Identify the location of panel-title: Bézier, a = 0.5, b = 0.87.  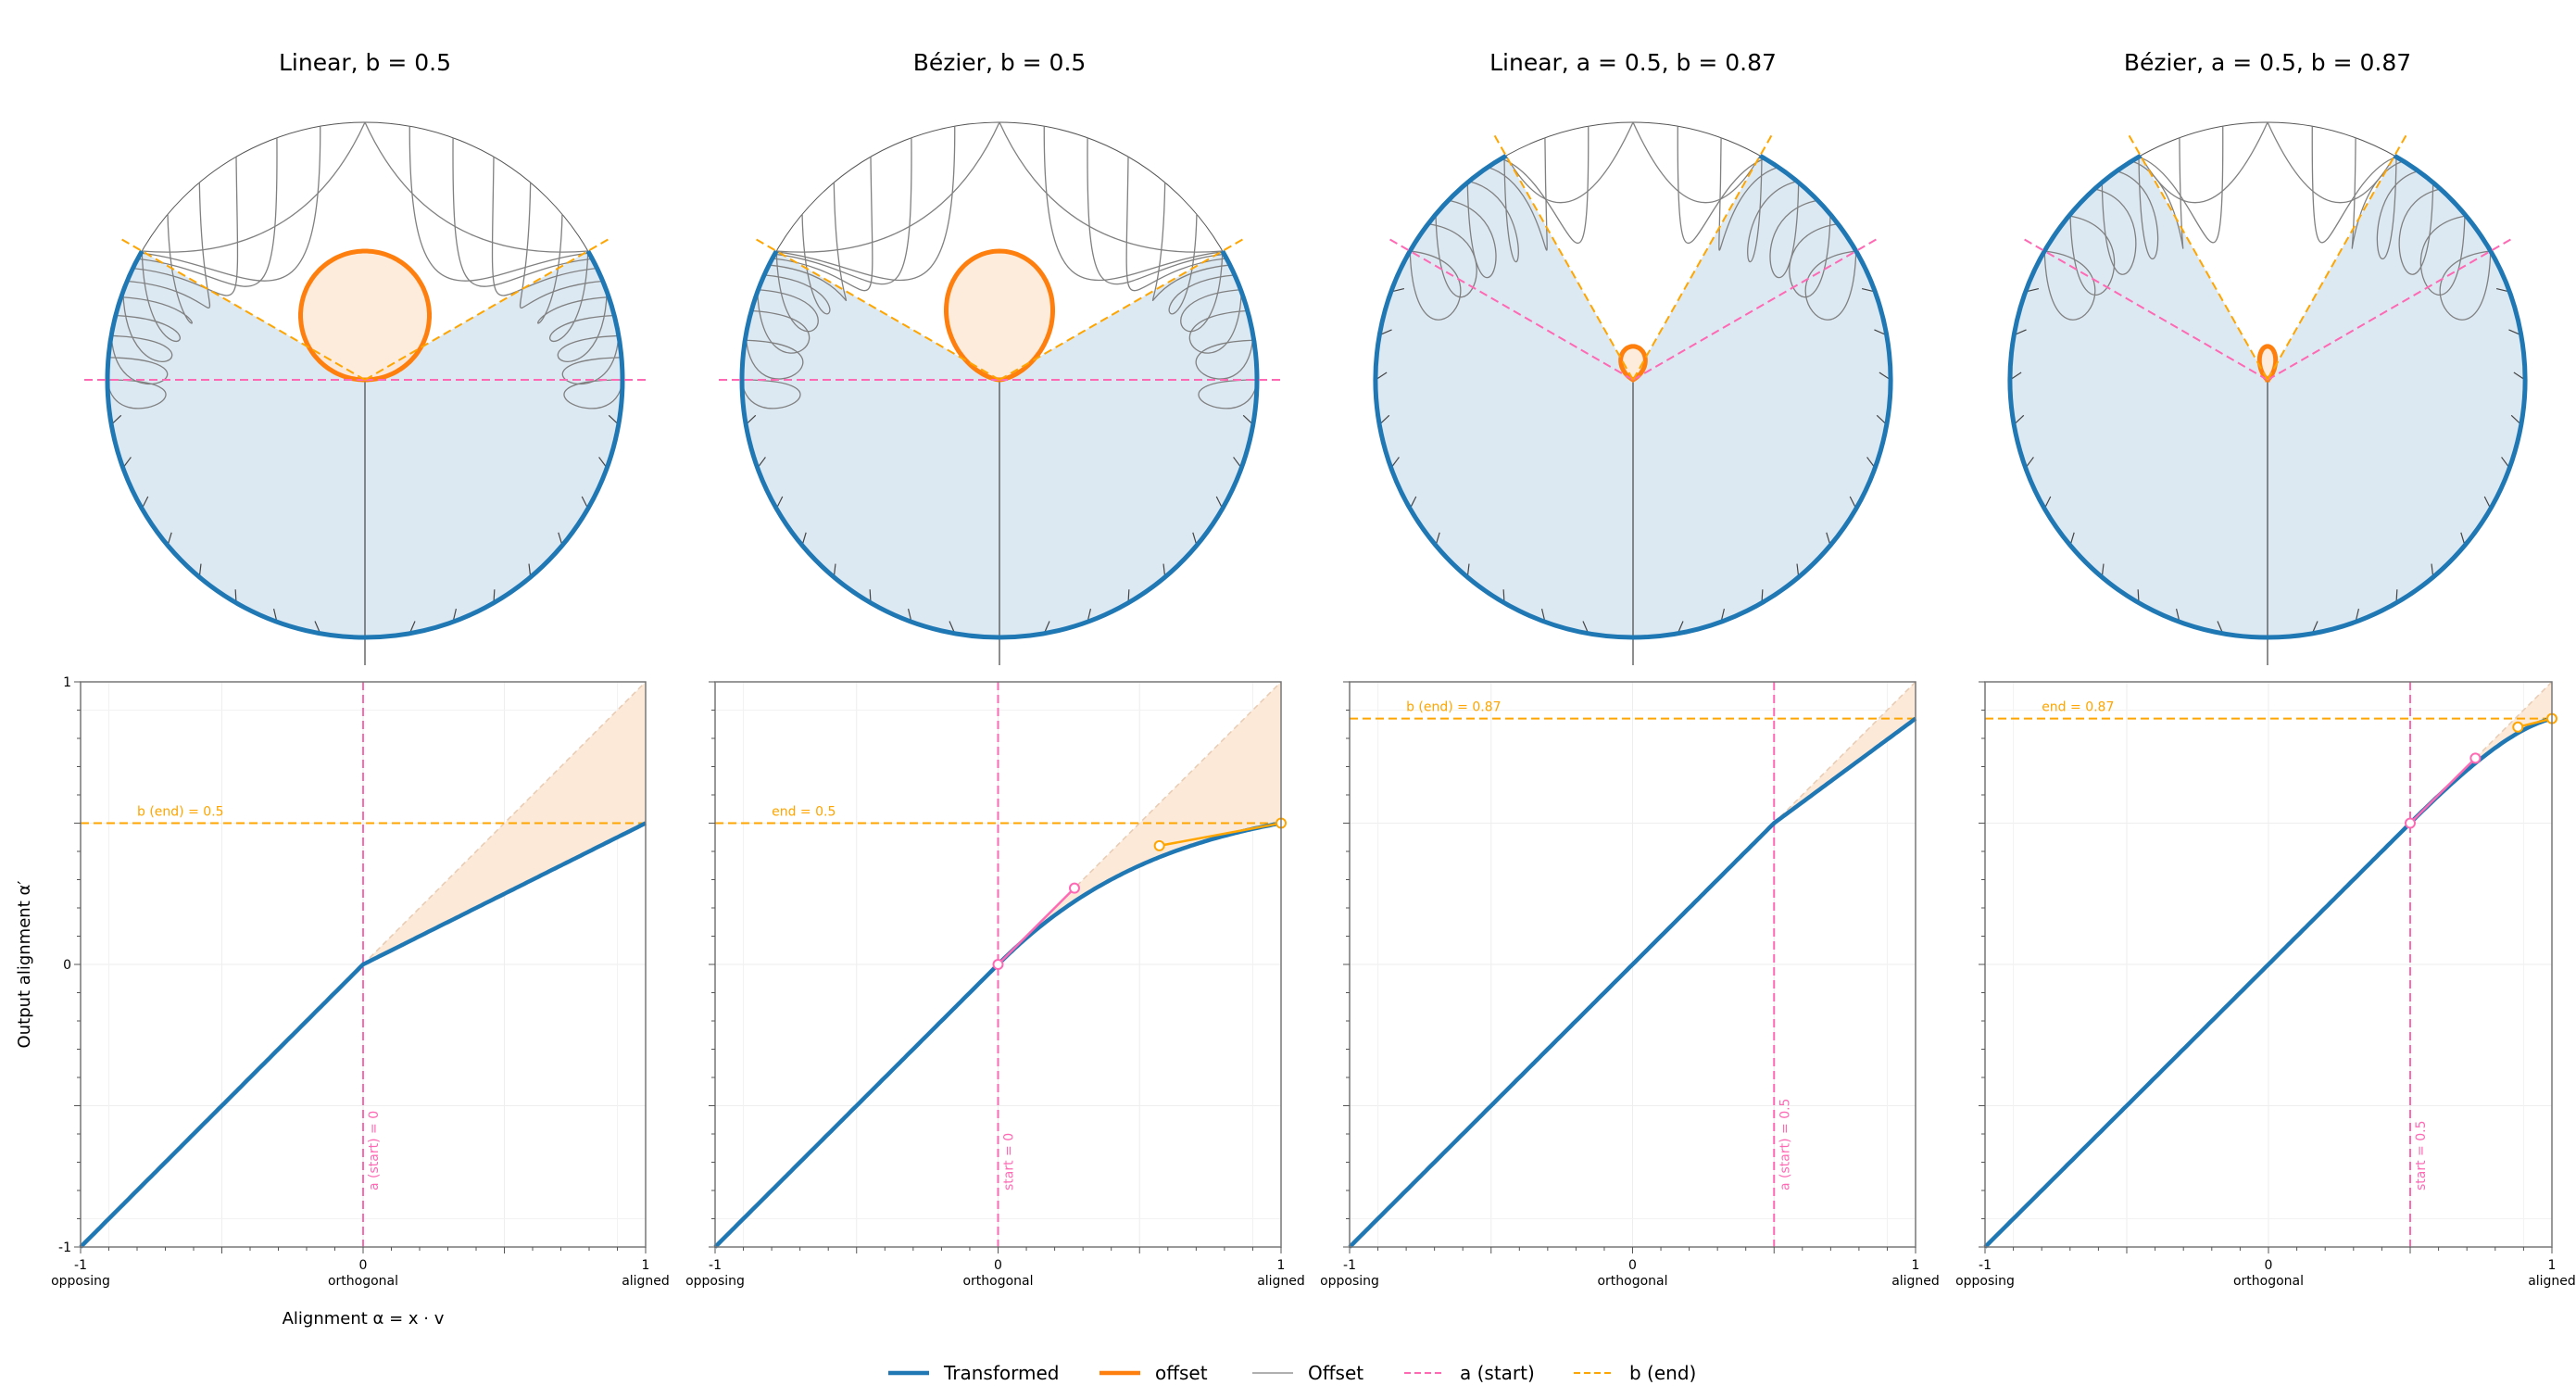
(2267, 62).